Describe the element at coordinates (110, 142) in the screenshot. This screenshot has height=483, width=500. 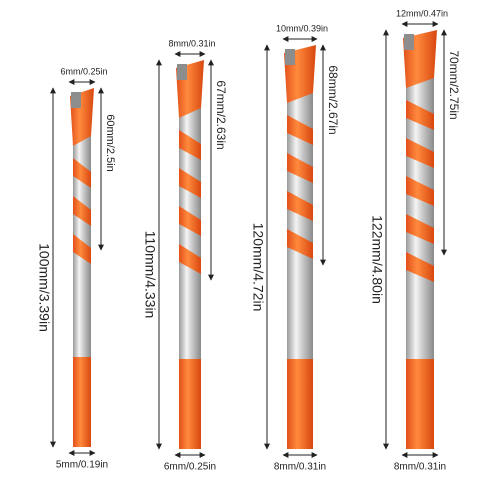
I see `flute-length-label: 60mm/2.5in` at that location.